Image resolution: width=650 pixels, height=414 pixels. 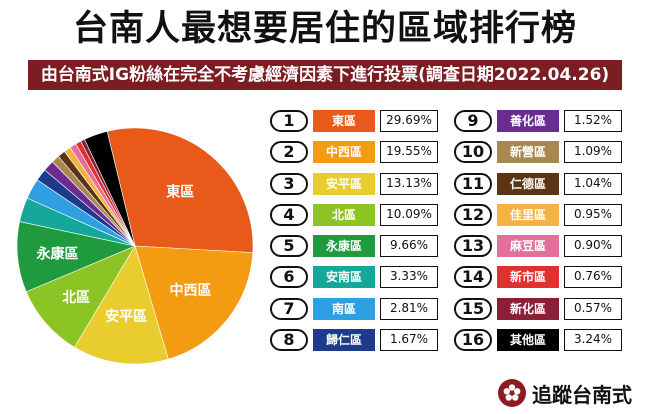 I want to click on percentage-value: 1.09%, so click(x=593, y=152).